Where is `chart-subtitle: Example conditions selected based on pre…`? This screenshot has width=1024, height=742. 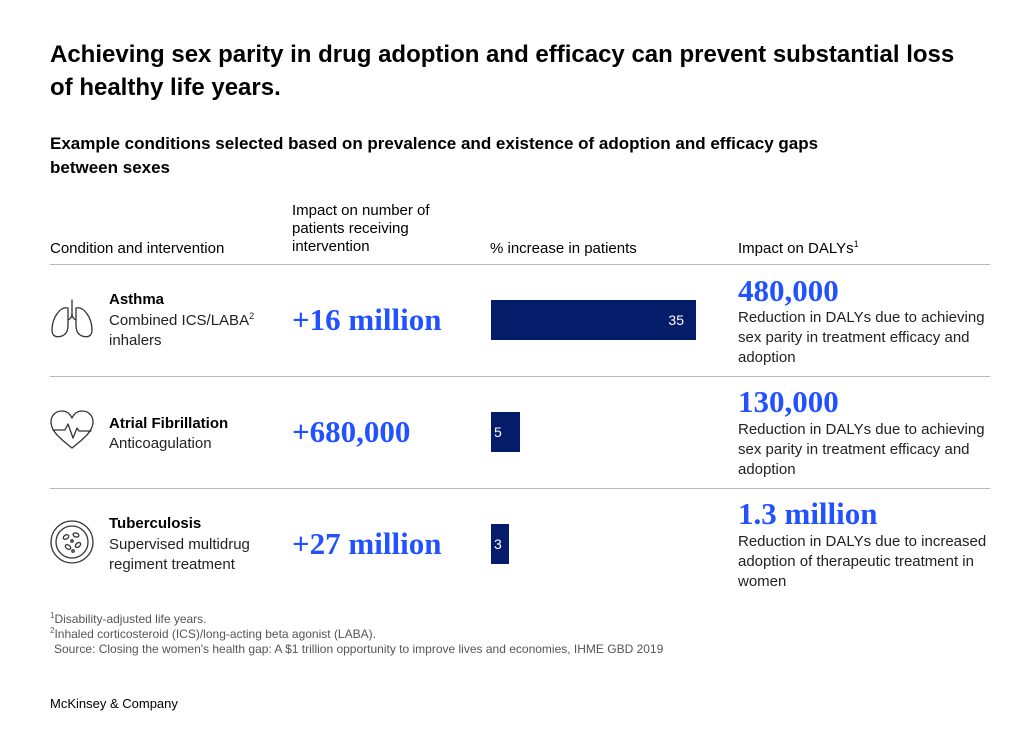
chart-subtitle: Example conditions selected based on pre… is located at coordinates (434, 155).